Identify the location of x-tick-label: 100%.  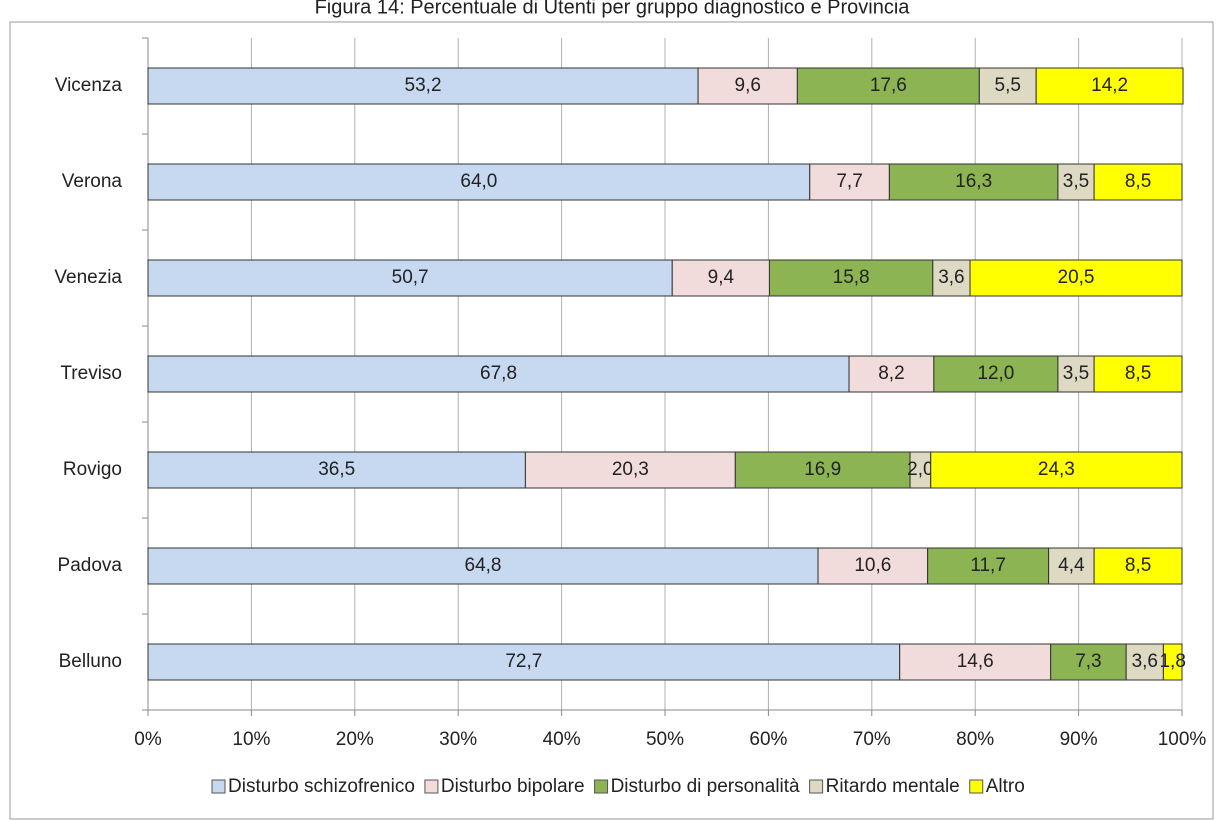
(1182, 739).